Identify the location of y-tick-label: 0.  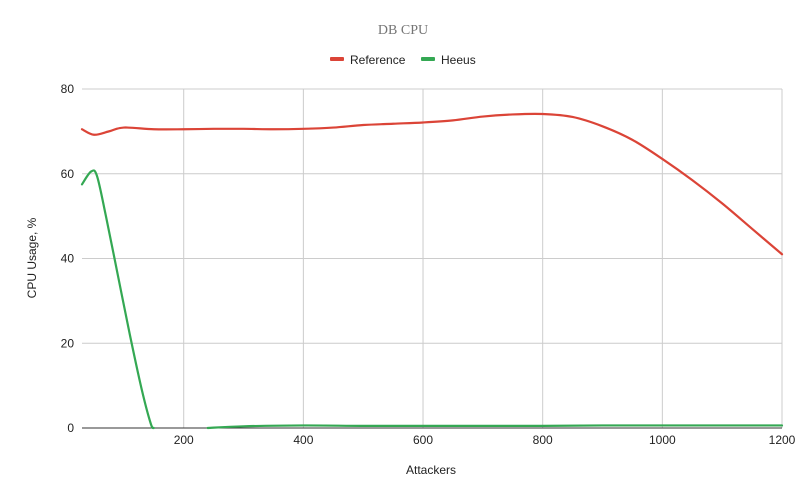
(70, 428).